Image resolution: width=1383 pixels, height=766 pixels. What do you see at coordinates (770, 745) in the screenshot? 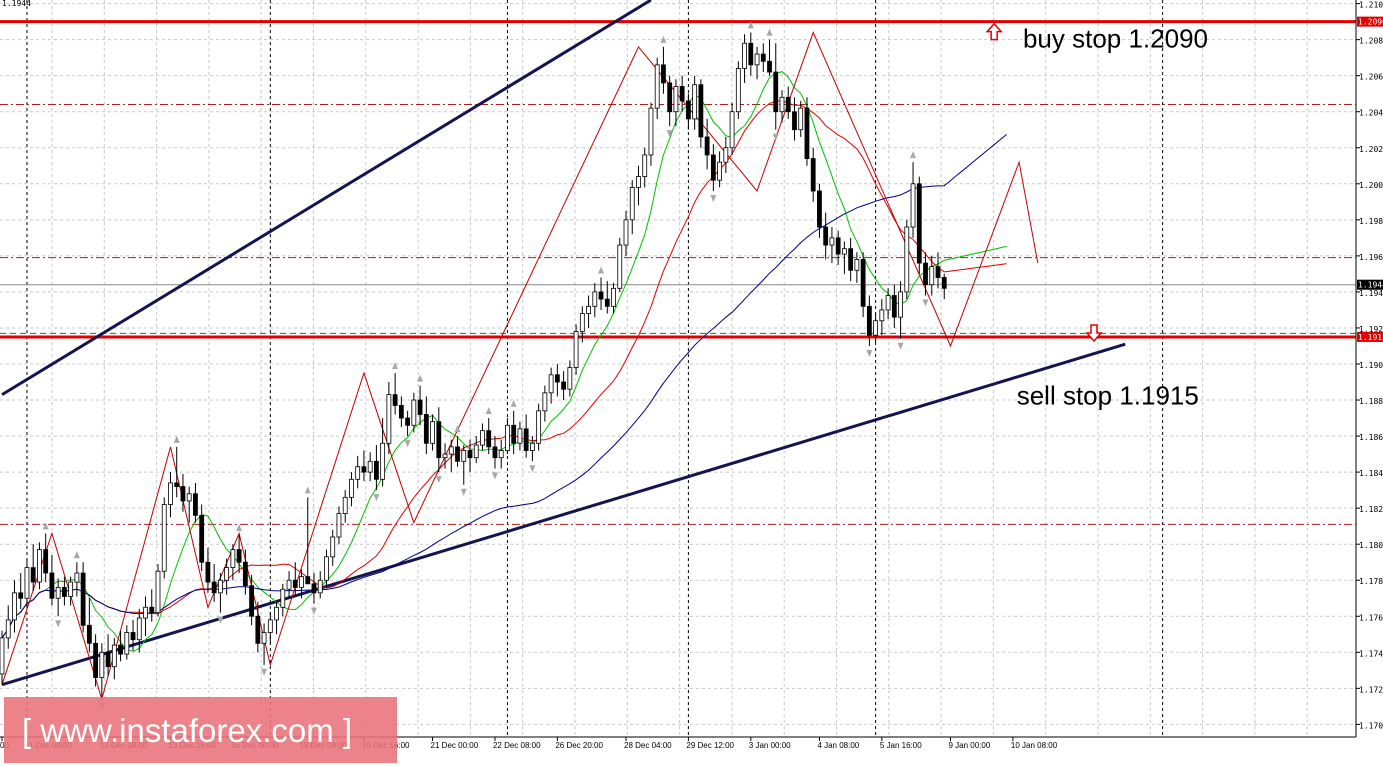
I see `time-tick-label: 3 Jan 00:00` at bounding box center [770, 745].